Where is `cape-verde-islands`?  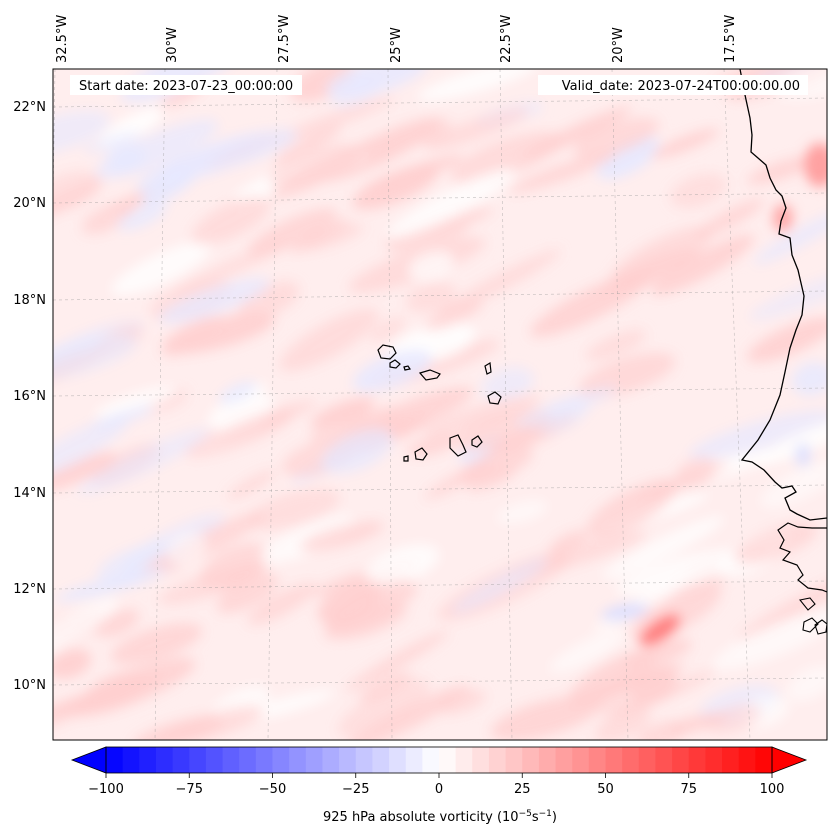 cape-verde-islands is located at coordinates (439, 403).